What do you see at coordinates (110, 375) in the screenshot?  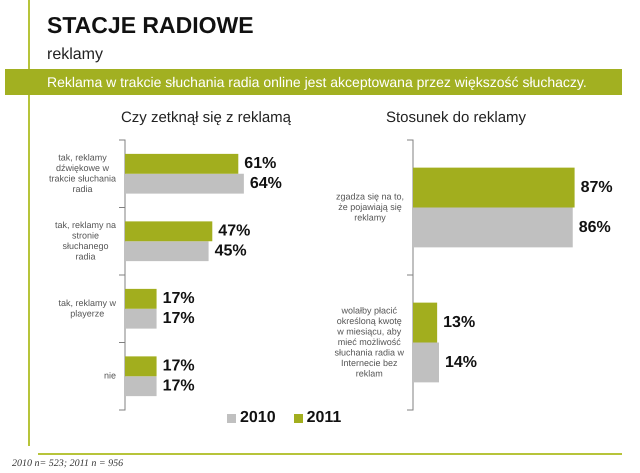 I see `y-tick-label: nie` at bounding box center [110, 375].